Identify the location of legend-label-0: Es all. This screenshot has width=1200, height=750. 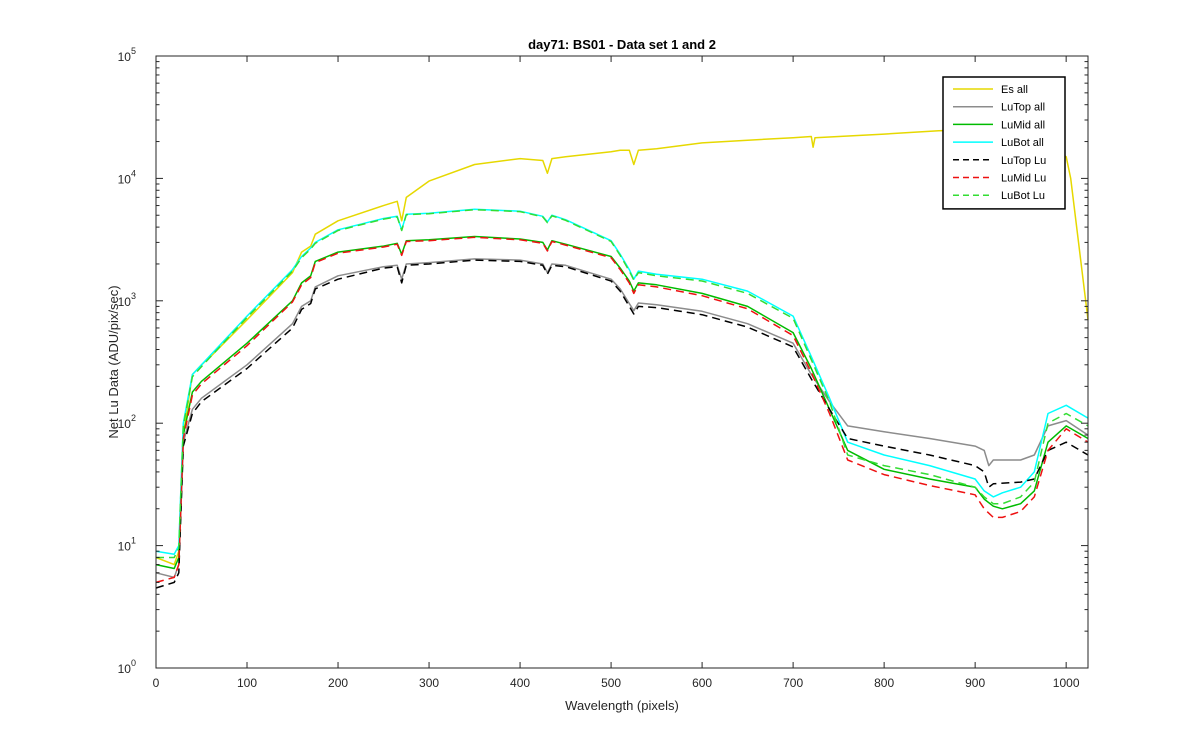
(1014, 90).